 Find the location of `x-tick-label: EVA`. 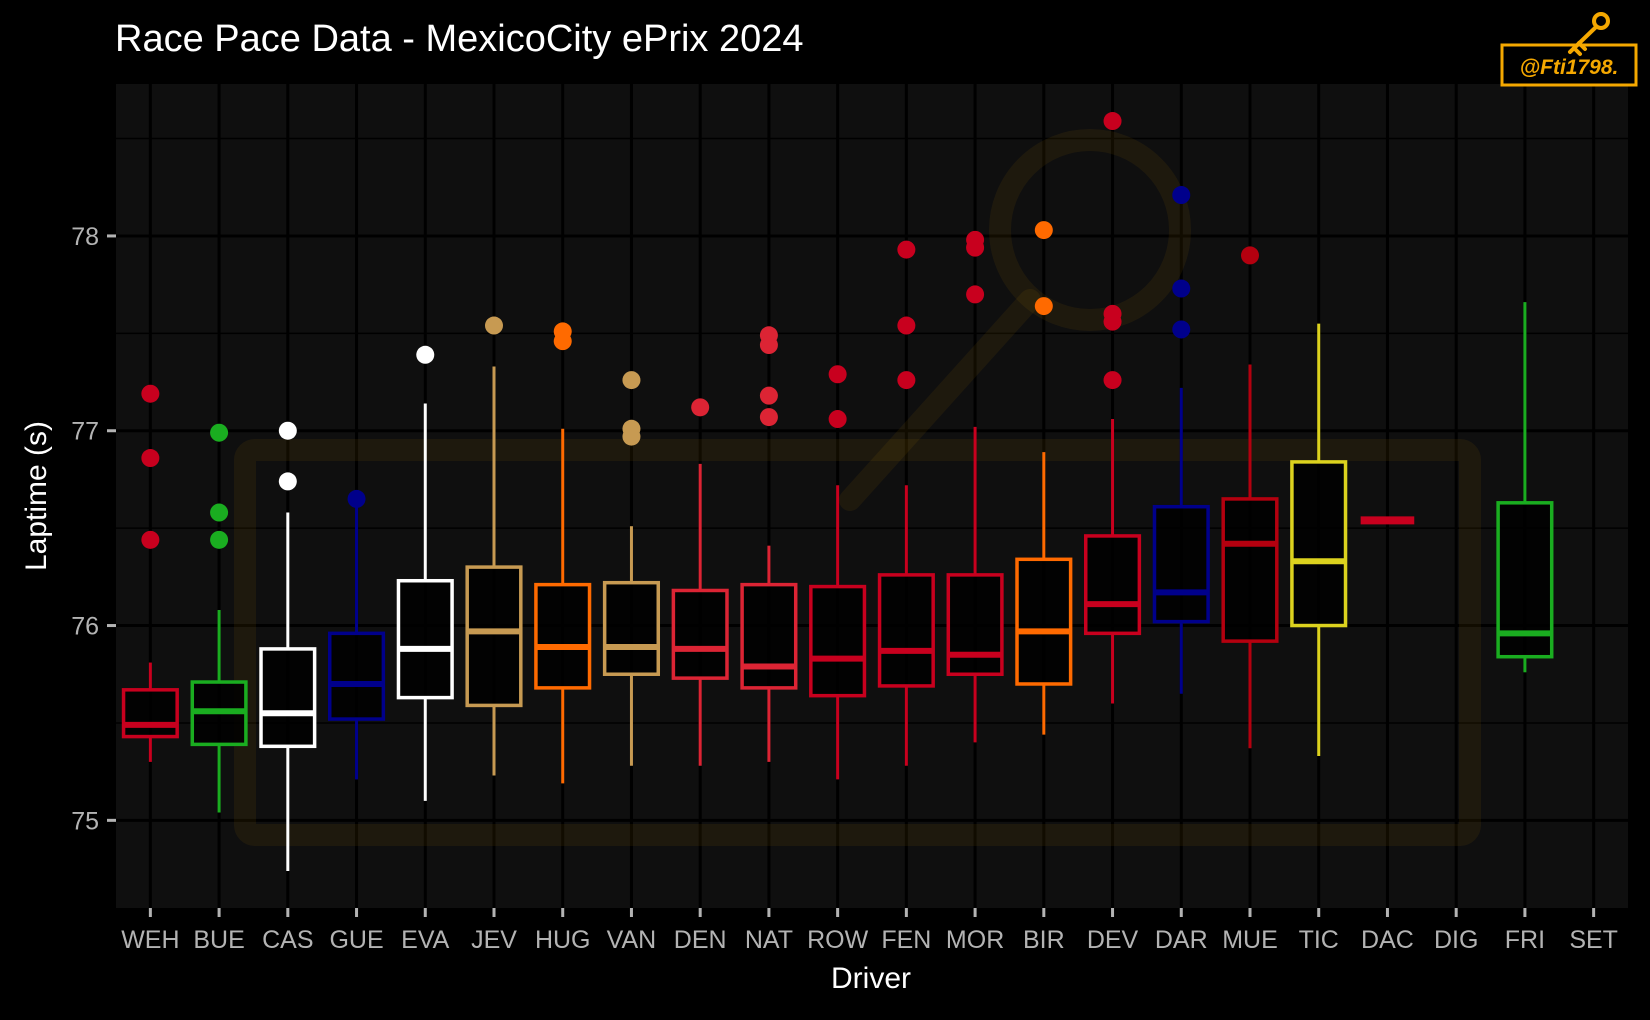

x-tick-label: EVA is located at coordinates (425, 940).